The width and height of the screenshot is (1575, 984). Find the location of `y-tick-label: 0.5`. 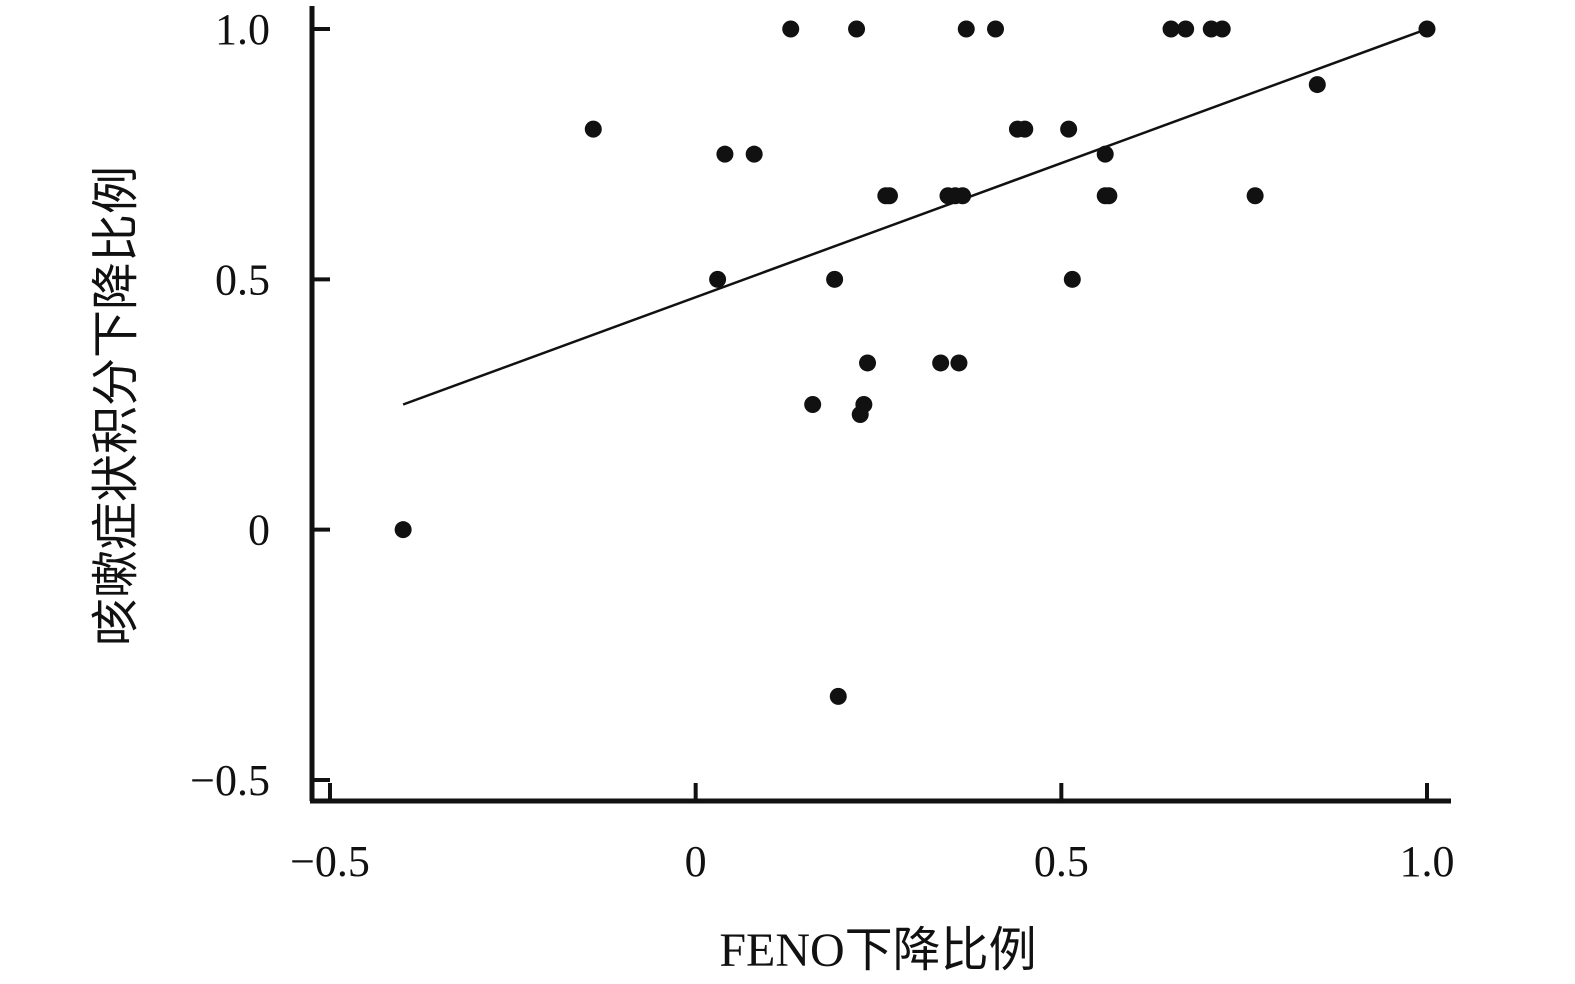

y-tick-label: 0.5 is located at coordinates (242, 279).